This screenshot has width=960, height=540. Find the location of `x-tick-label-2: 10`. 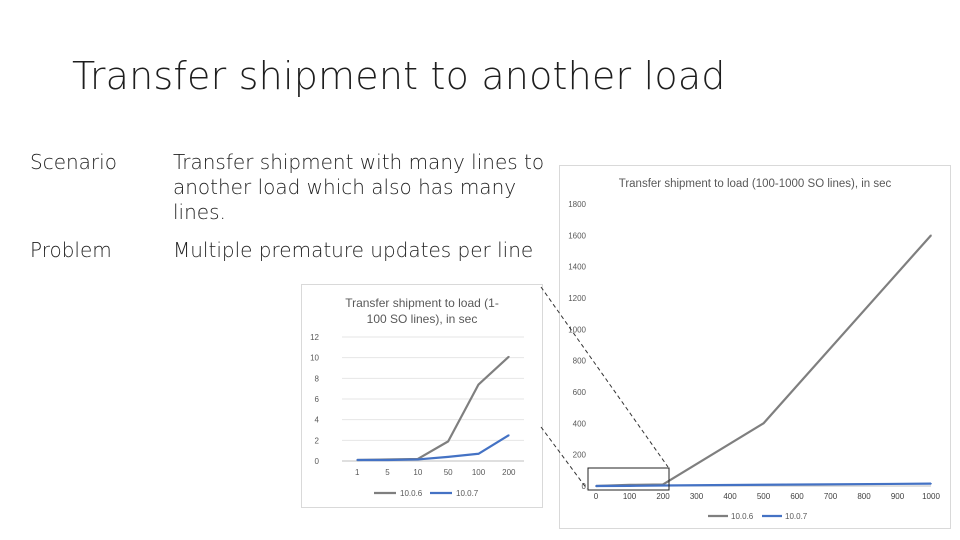

x-tick-label-2: 10 is located at coordinates (417, 472).